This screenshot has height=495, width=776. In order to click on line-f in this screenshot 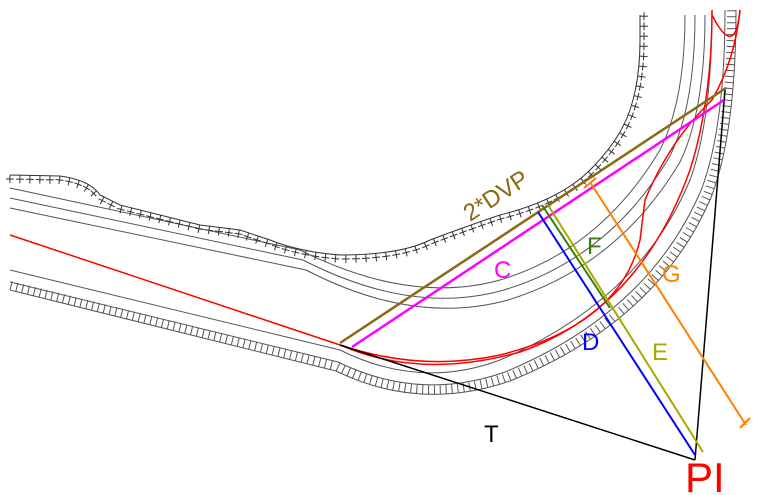, I will do `click(576, 256)`.